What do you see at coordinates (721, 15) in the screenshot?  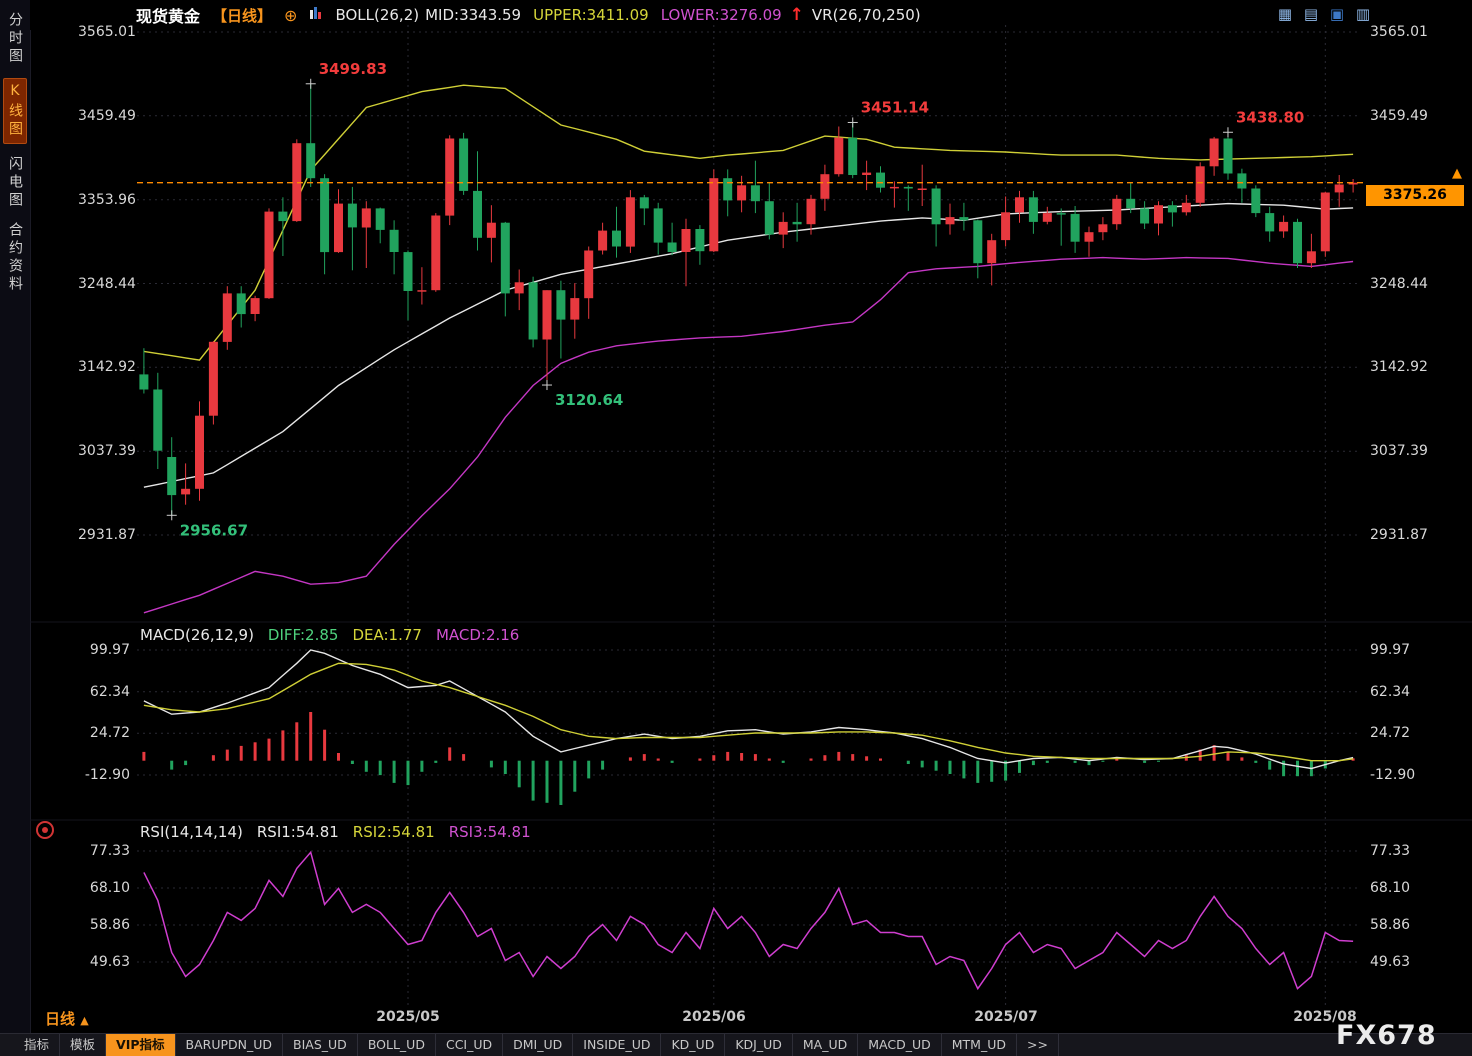 I see `boll-lower-value: LOWER:3276.09` at bounding box center [721, 15].